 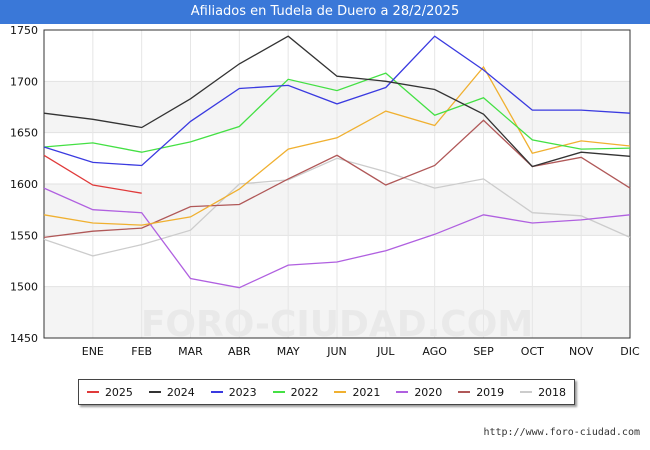 I want to click on x-tick-label: ENE, so click(x=93, y=351).